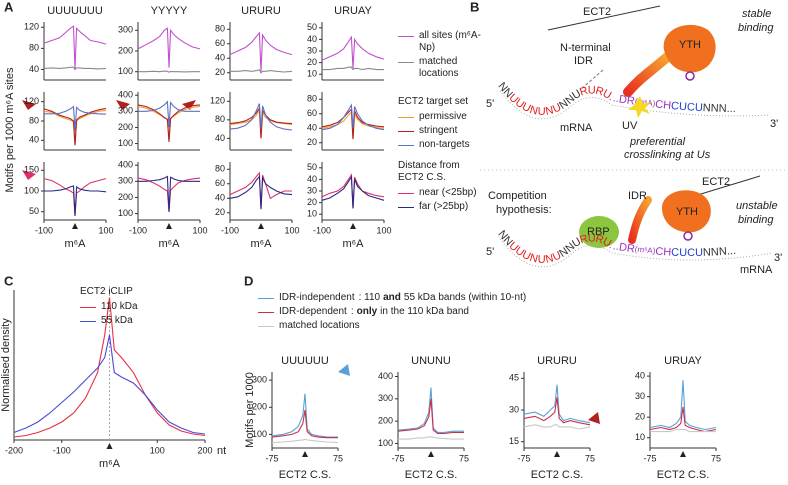 This screenshot has width=788, height=485. What do you see at coordinates (778, 258) in the screenshot?
I see `three-prime: 3'` at bounding box center [778, 258].